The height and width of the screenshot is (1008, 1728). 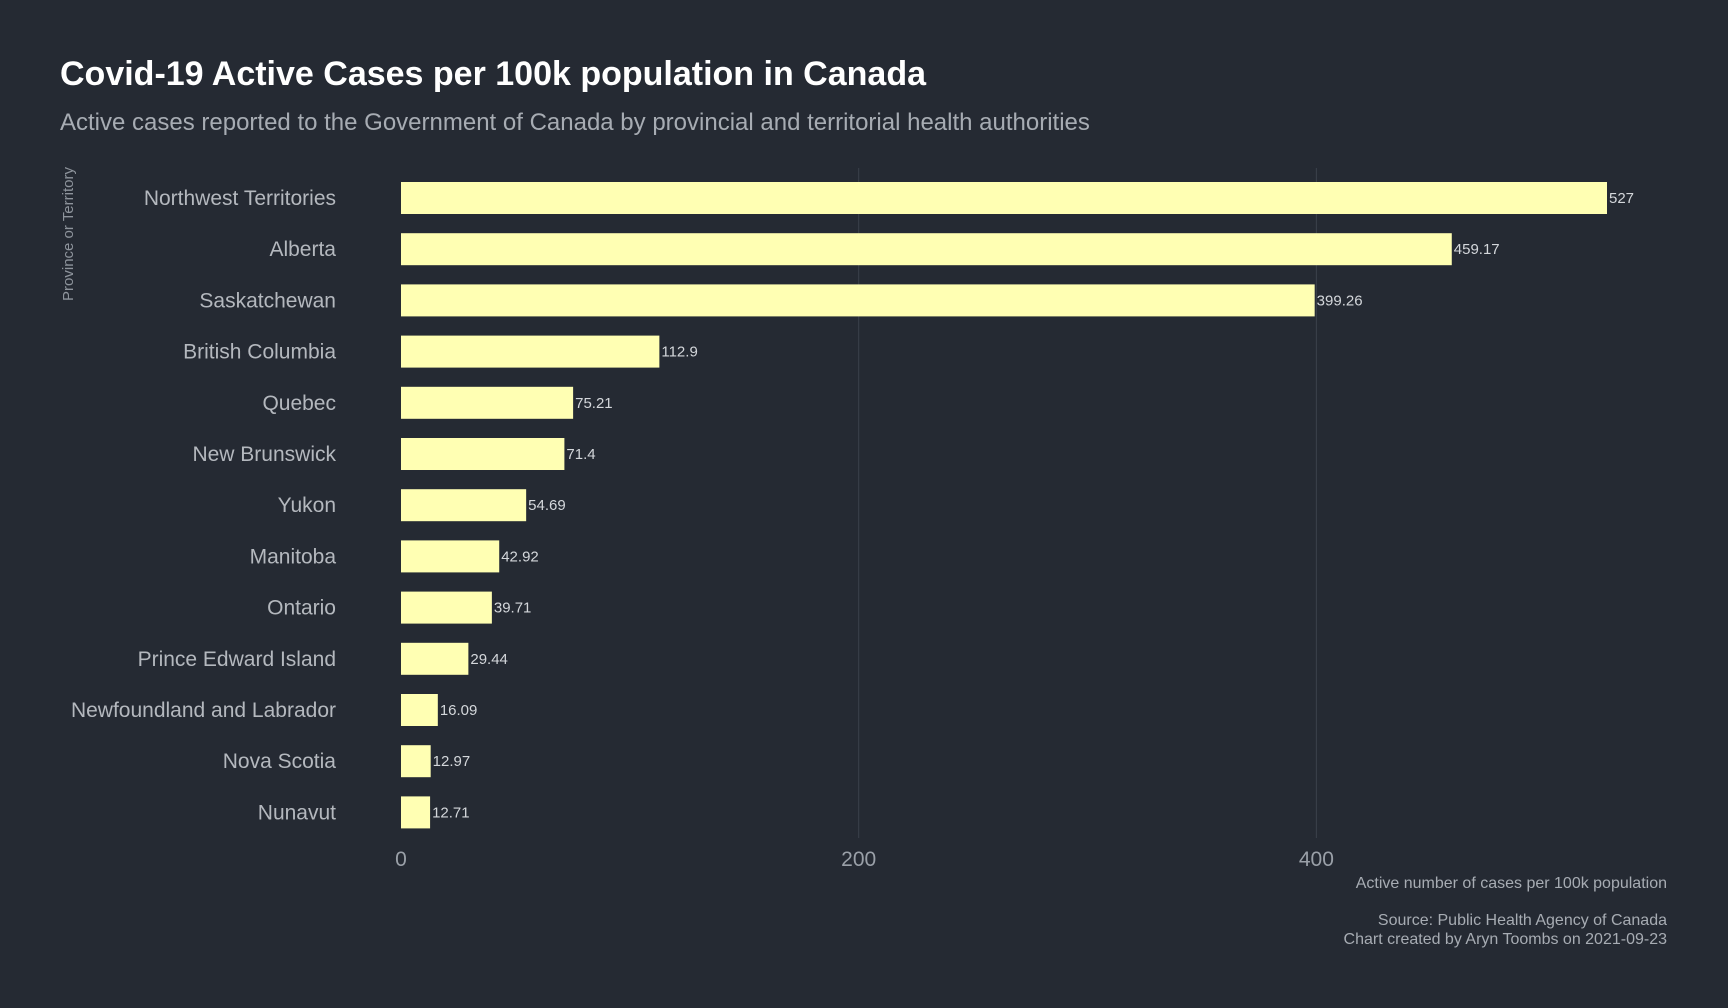 I want to click on bar-manitoba, so click(x=450, y=556).